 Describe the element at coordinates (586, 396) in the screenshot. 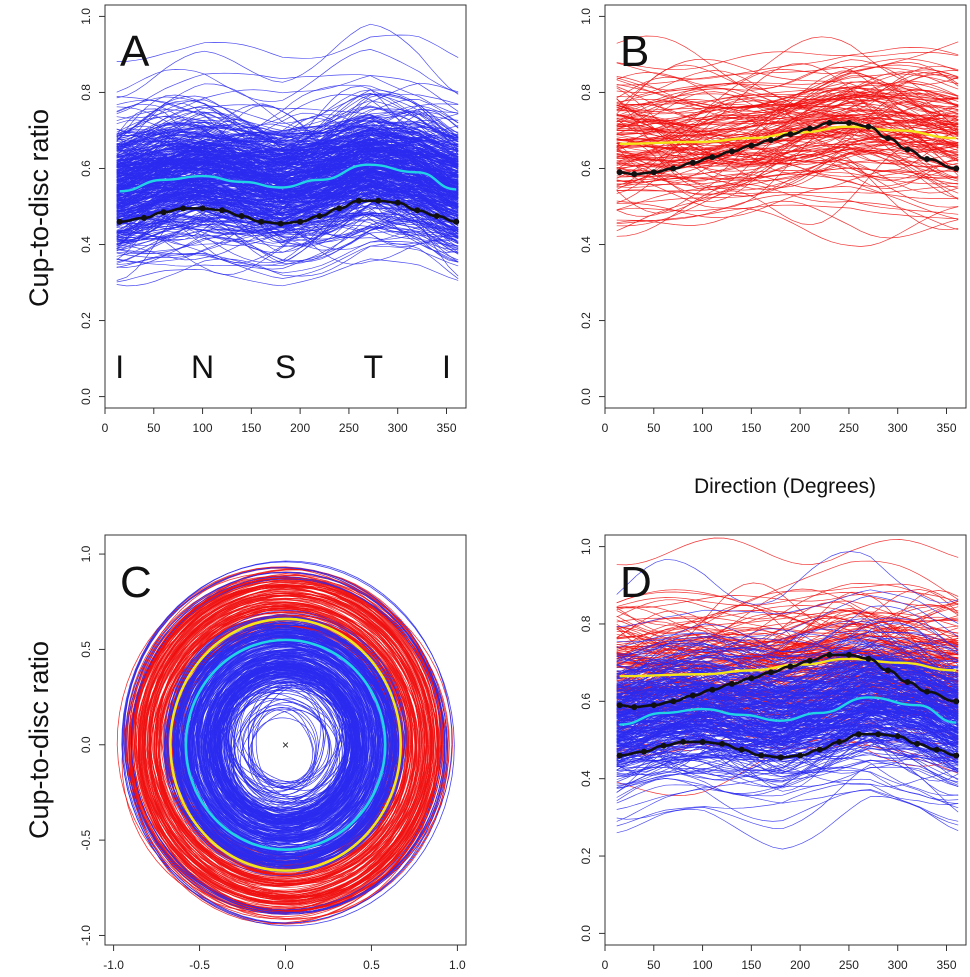

I see `y-tick-label: 0.0` at that location.